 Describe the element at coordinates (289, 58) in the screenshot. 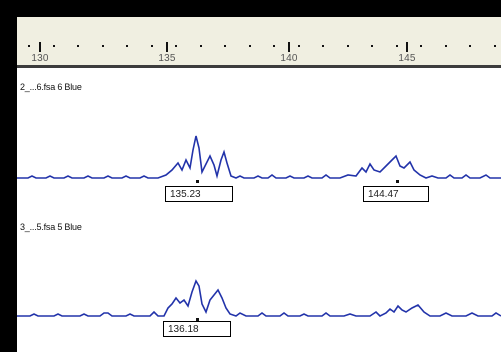

I see `ruler-label-140: 140` at that location.